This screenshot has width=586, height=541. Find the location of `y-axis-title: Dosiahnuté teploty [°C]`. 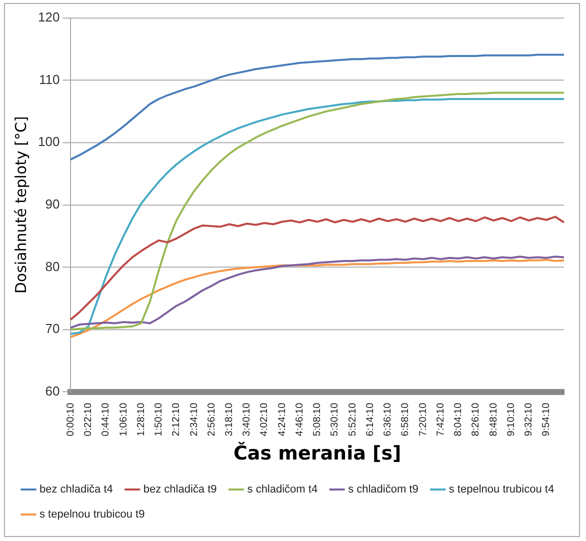

y-axis-title: Dosiahnuté teploty [°C] is located at coordinates (21, 205).